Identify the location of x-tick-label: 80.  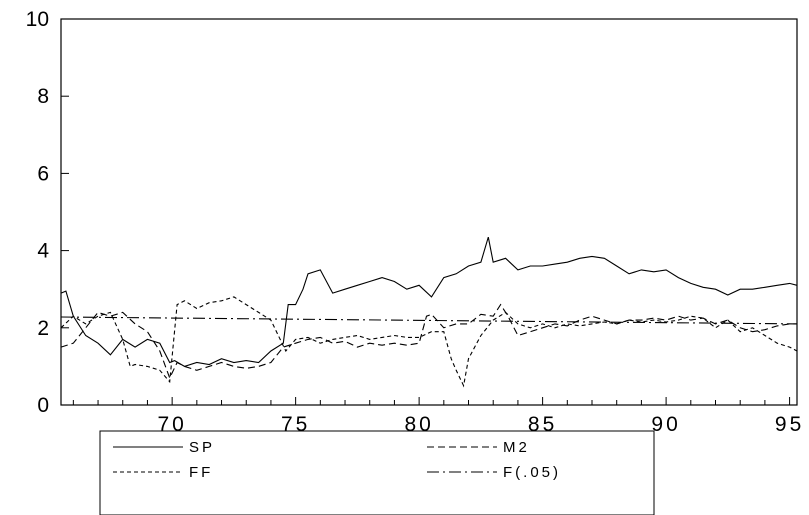
(418, 424).